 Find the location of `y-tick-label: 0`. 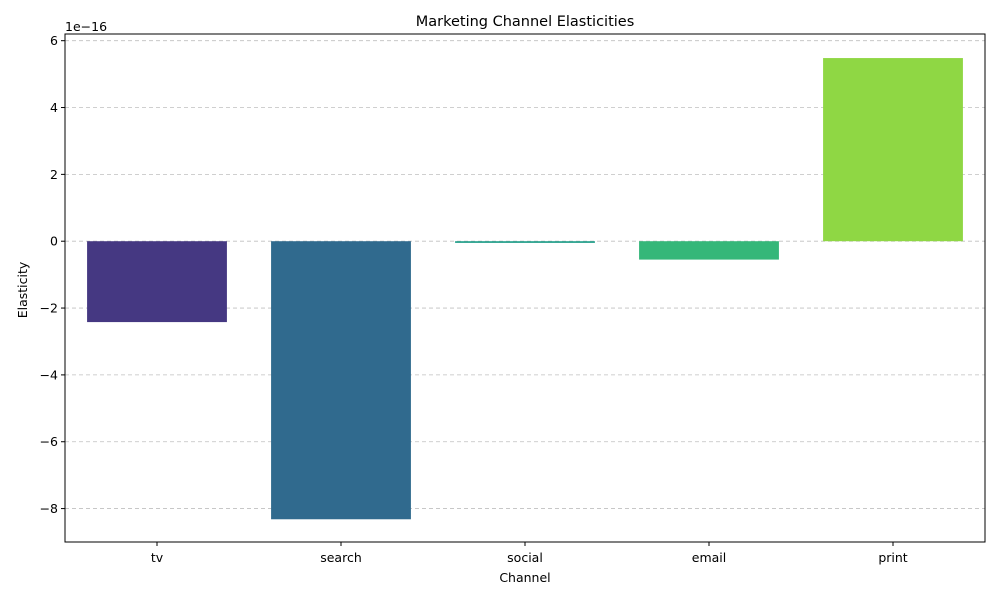

y-tick-label: 0 is located at coordinates (54, 241).